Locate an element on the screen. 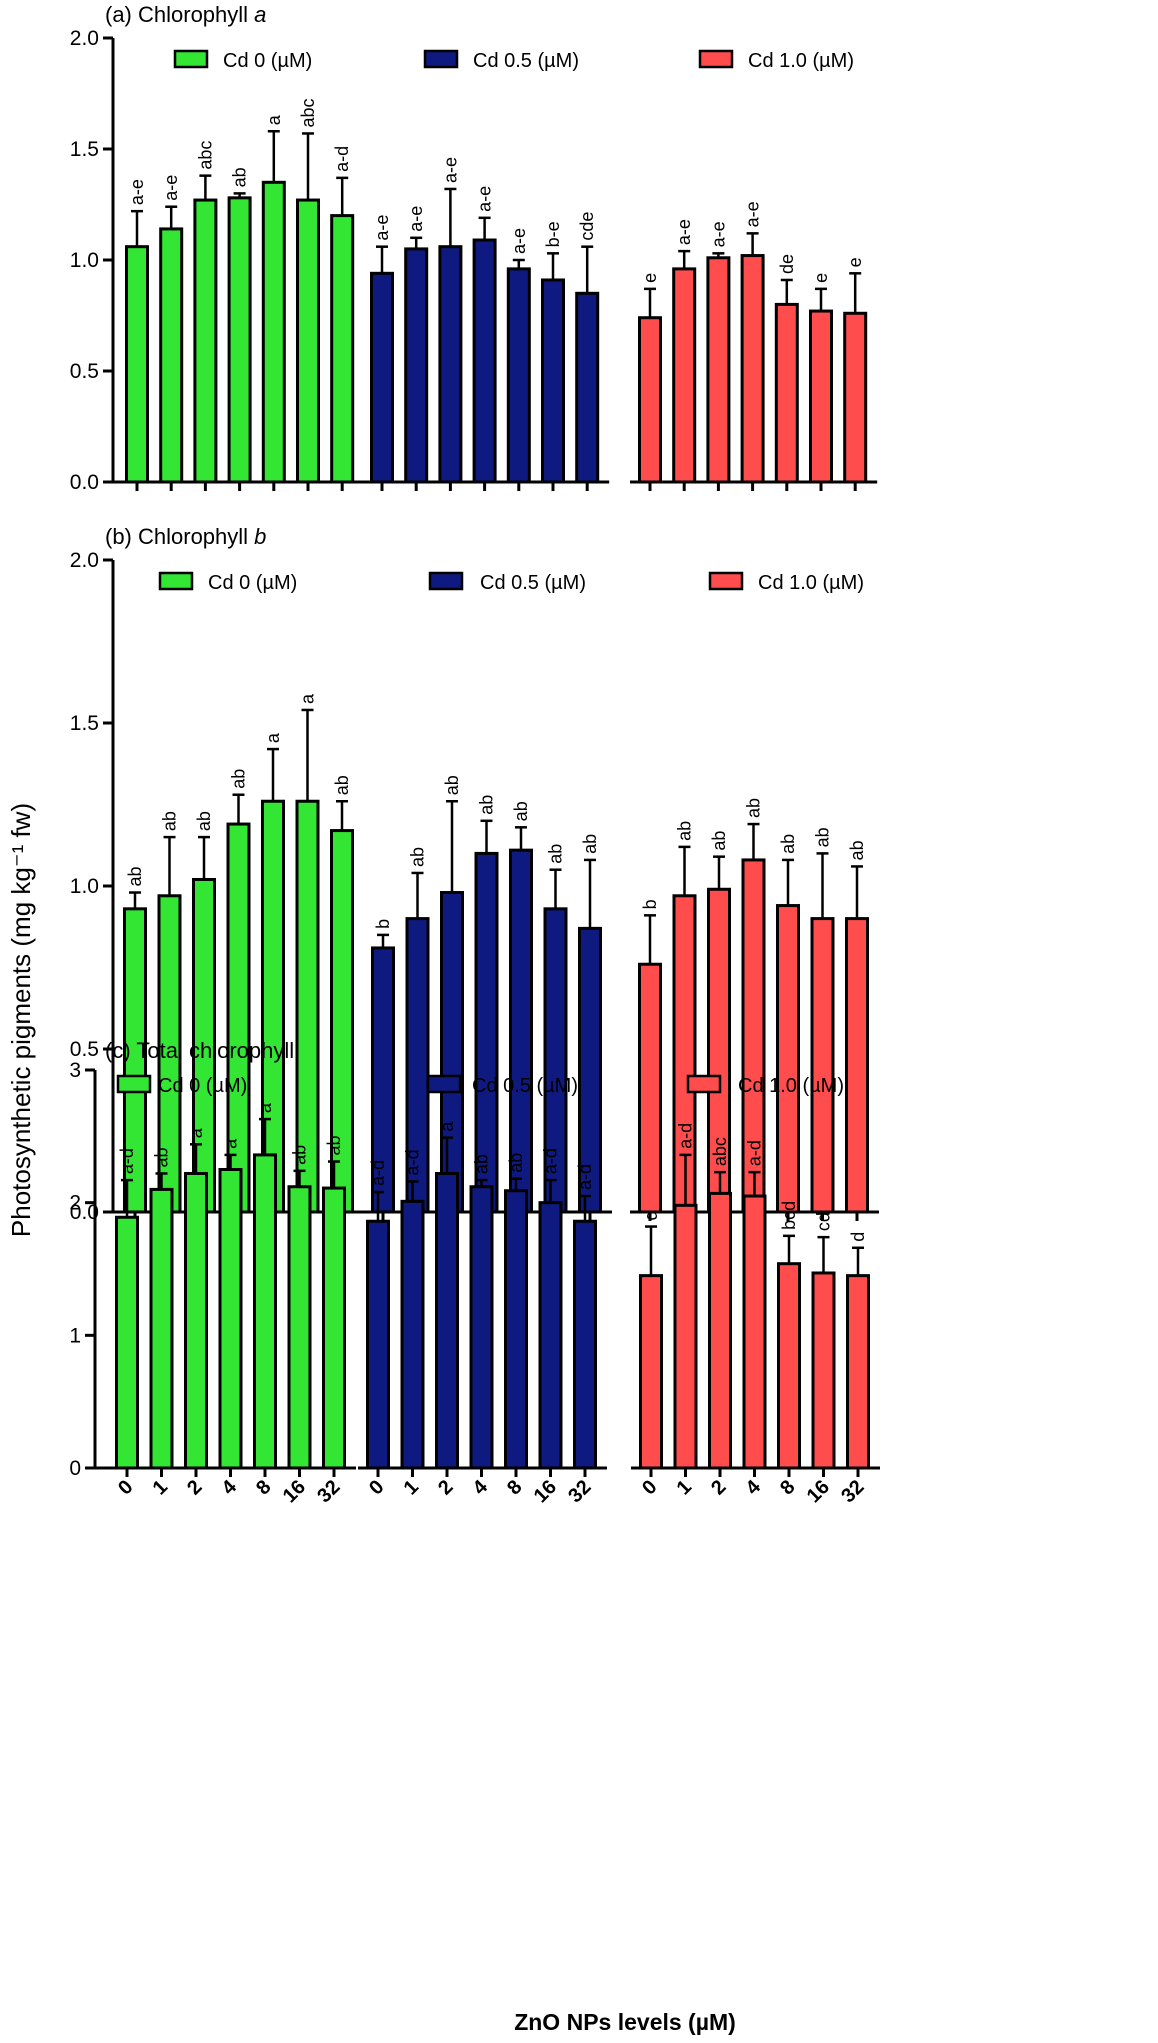 This screenshot has height=2043, width=1158. panel-title: (c) Total chlorophyll is located at coordinates (199, 1050).